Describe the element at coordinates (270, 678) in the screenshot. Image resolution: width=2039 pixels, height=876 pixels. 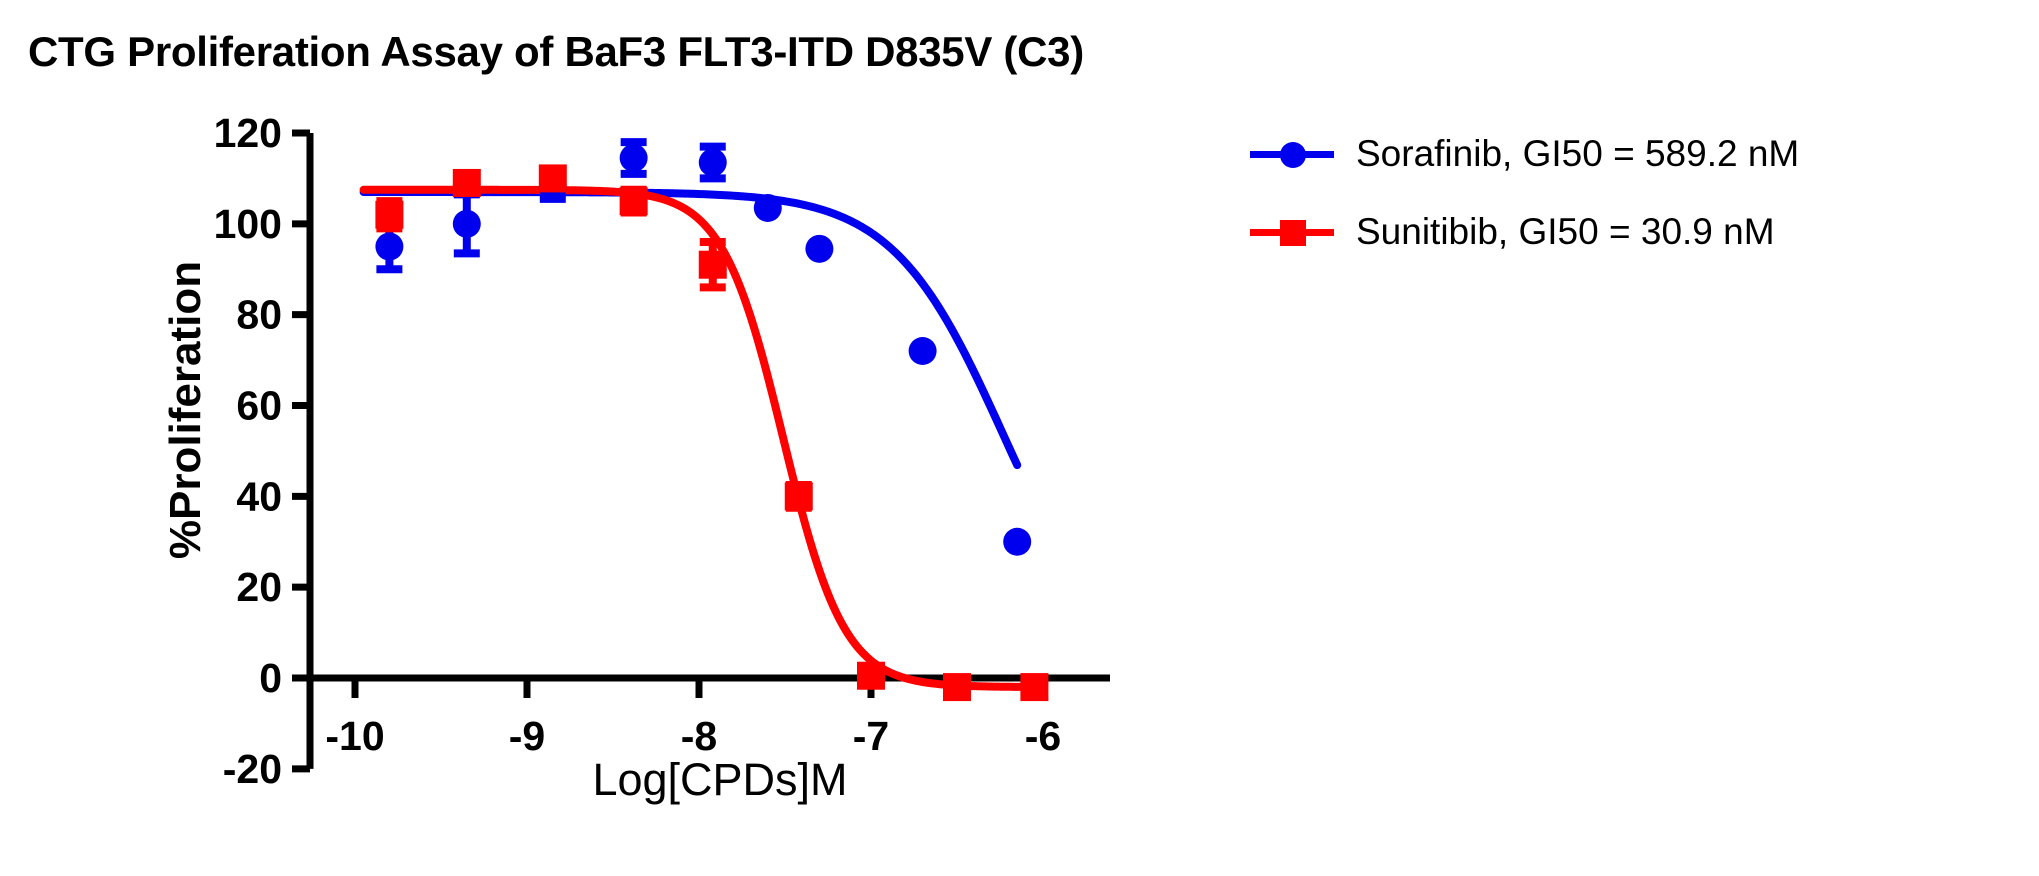
I see `y-tick-label: 0` at that location.